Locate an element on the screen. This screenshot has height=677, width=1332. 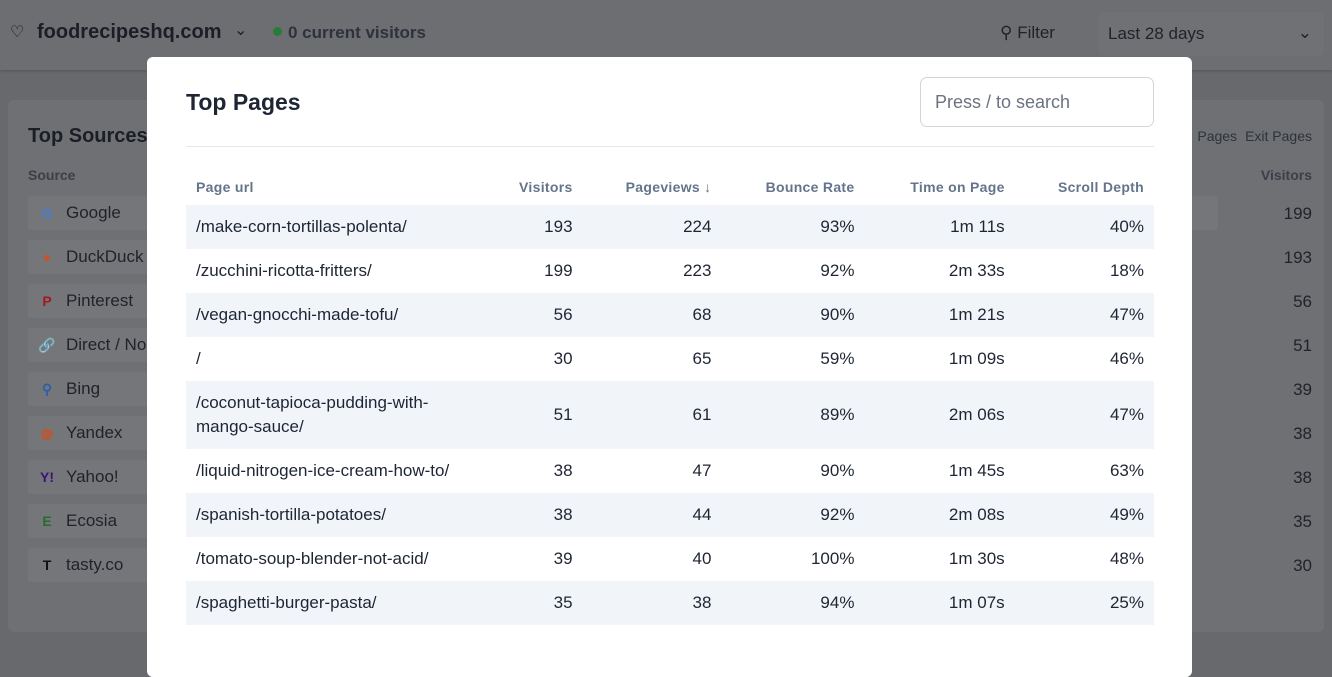
cell-bounce-rate: 93% is located at coordinates (793, 227).